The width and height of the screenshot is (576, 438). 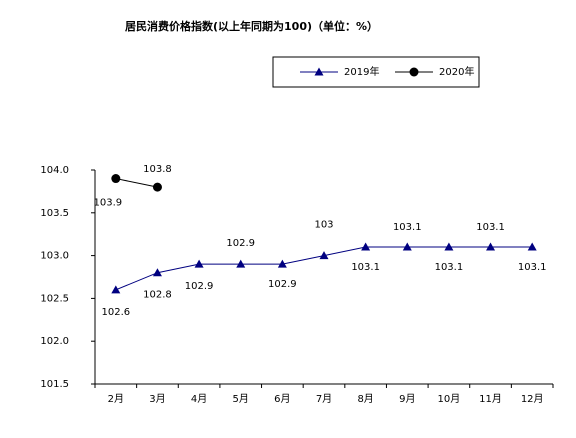 What do you see at coordinates (241, 399) in the screenshot?
I see `x-tick-label: 5月` at bounding box center [241, 399].